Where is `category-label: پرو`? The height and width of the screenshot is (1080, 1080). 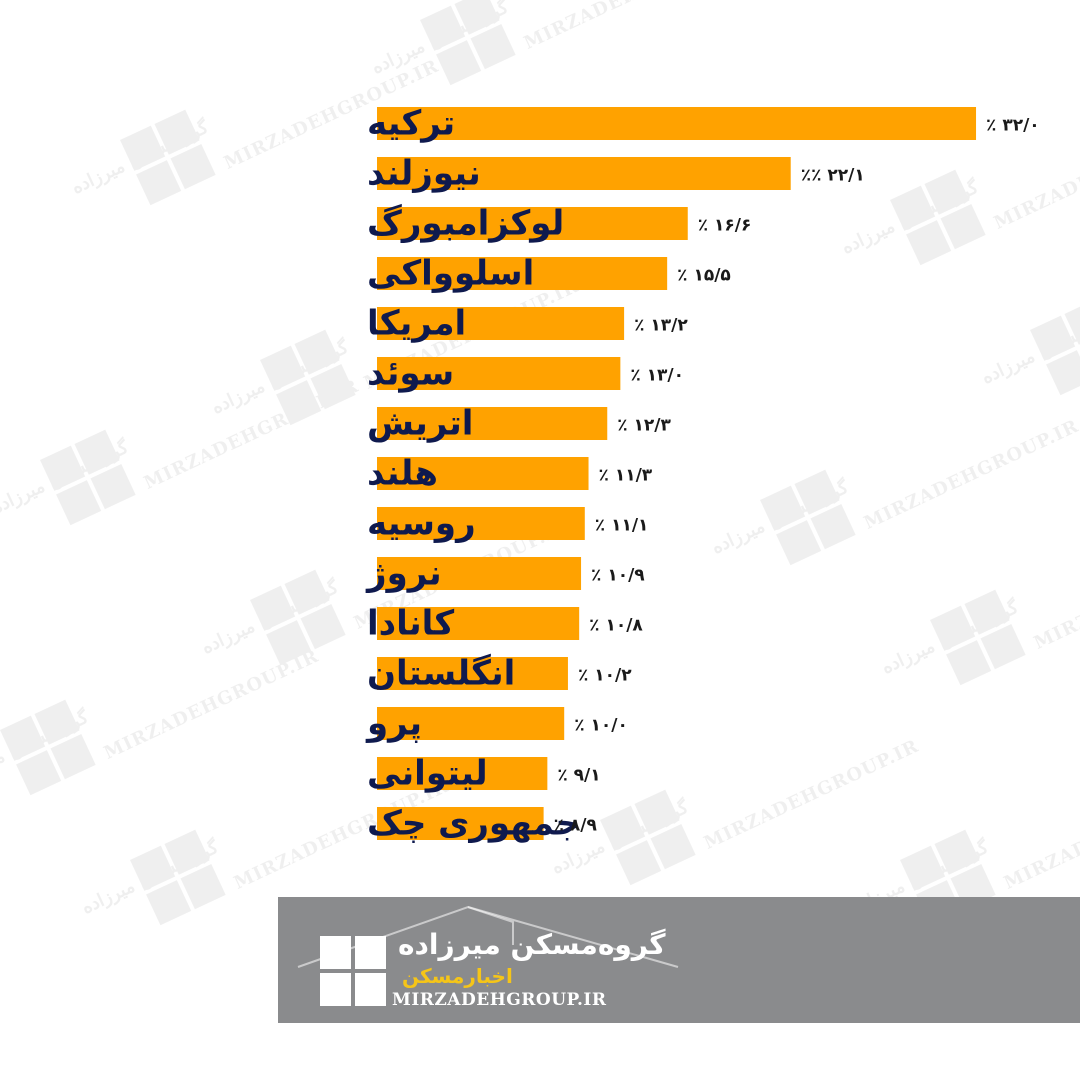 category-label: پرو is located at coordinates (393, 724).